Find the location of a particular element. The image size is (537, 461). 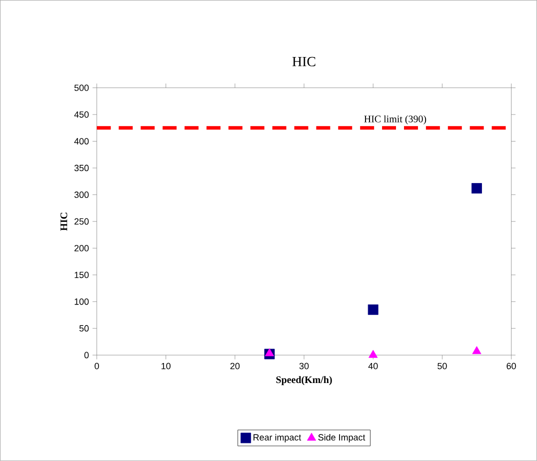

x-tick-label: 40 is located at coordinates (373, 366).